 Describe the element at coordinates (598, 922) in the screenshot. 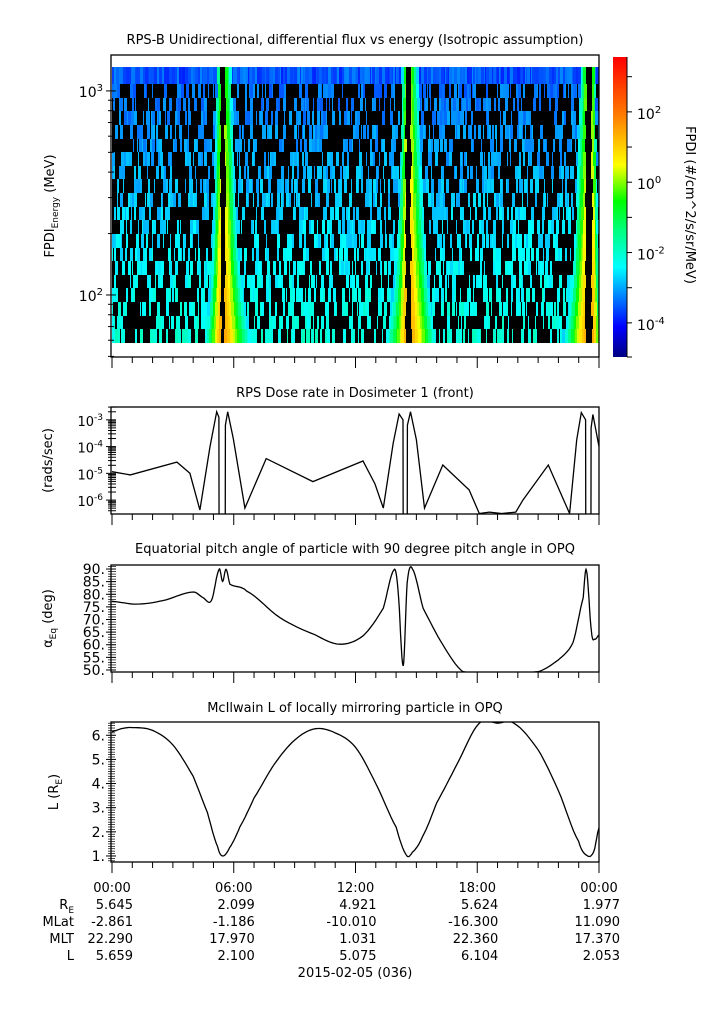

I see `ephemeris-value: 11.090` at that location.